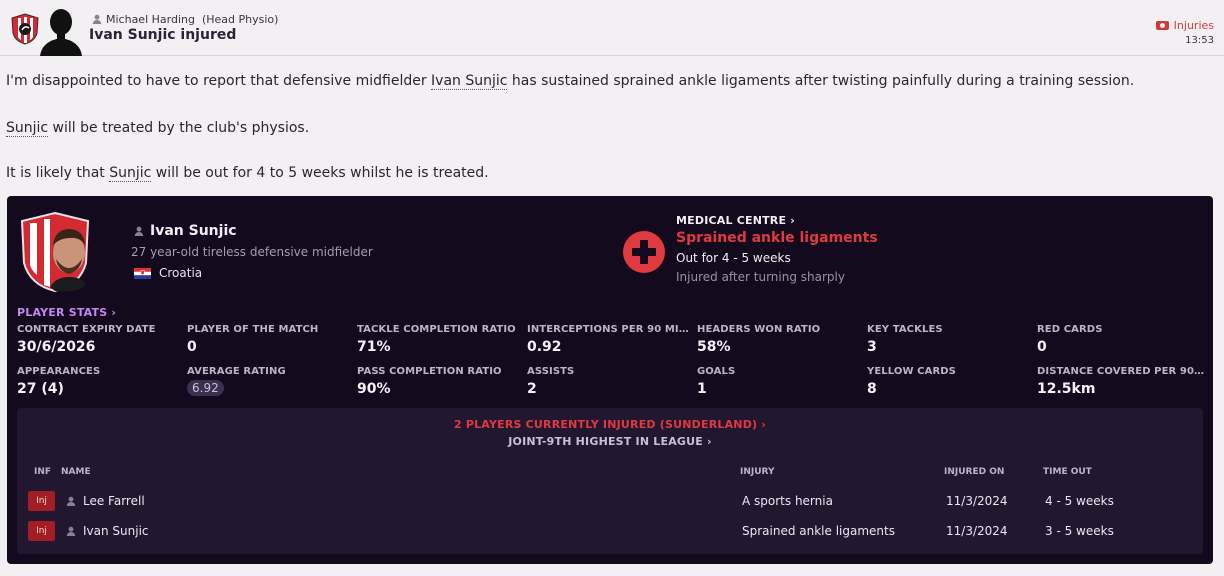 This screenshot has height=576, width=1224. I want to click on stat-goals: GOALS 1, so click(781, 381).